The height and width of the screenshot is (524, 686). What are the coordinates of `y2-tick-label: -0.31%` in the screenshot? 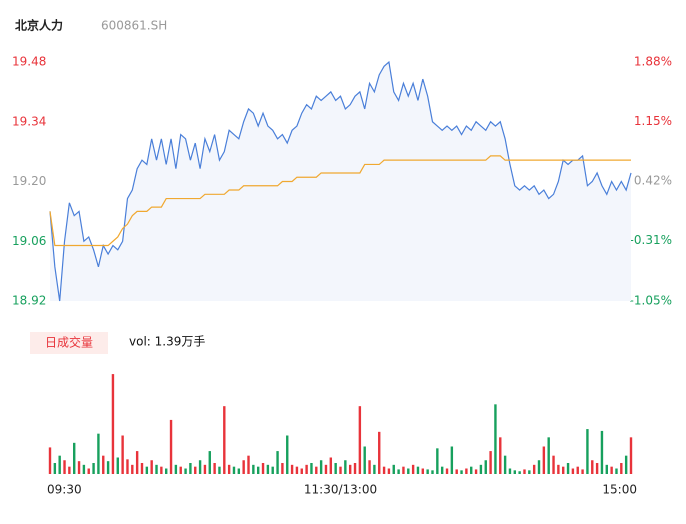 It's located at (651, 240).